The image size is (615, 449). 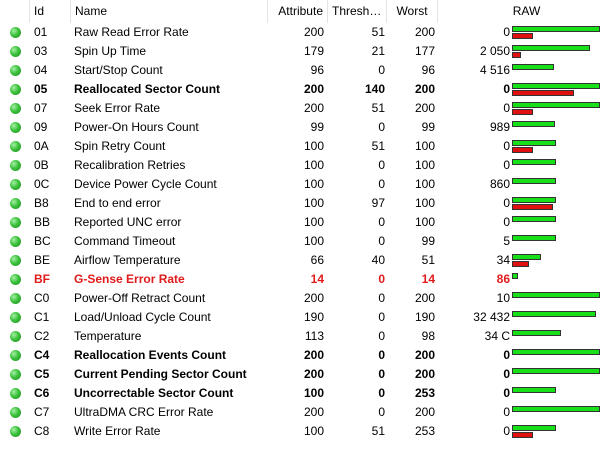 I want to click on attribute-name: Device Power Cycle Count, so click(x=145, y=184).